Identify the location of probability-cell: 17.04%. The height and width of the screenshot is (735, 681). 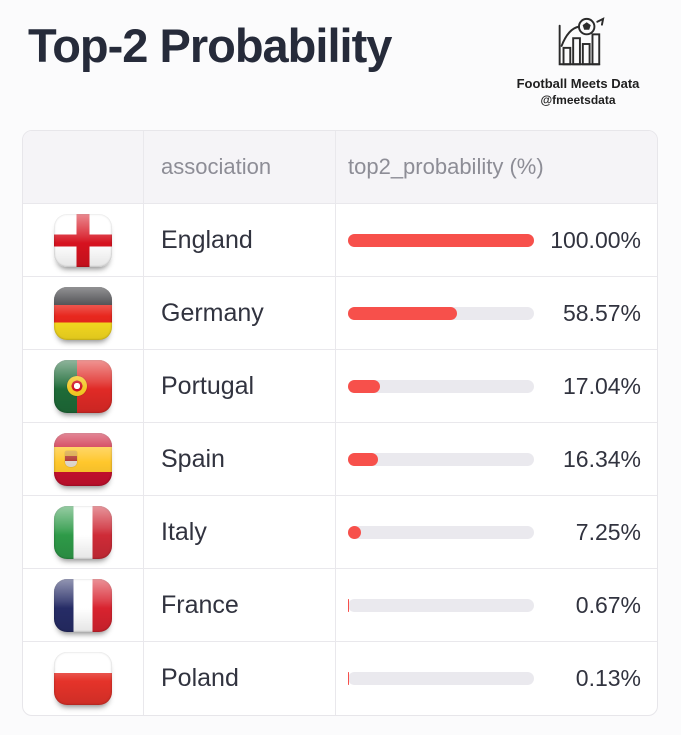
(496, 386).